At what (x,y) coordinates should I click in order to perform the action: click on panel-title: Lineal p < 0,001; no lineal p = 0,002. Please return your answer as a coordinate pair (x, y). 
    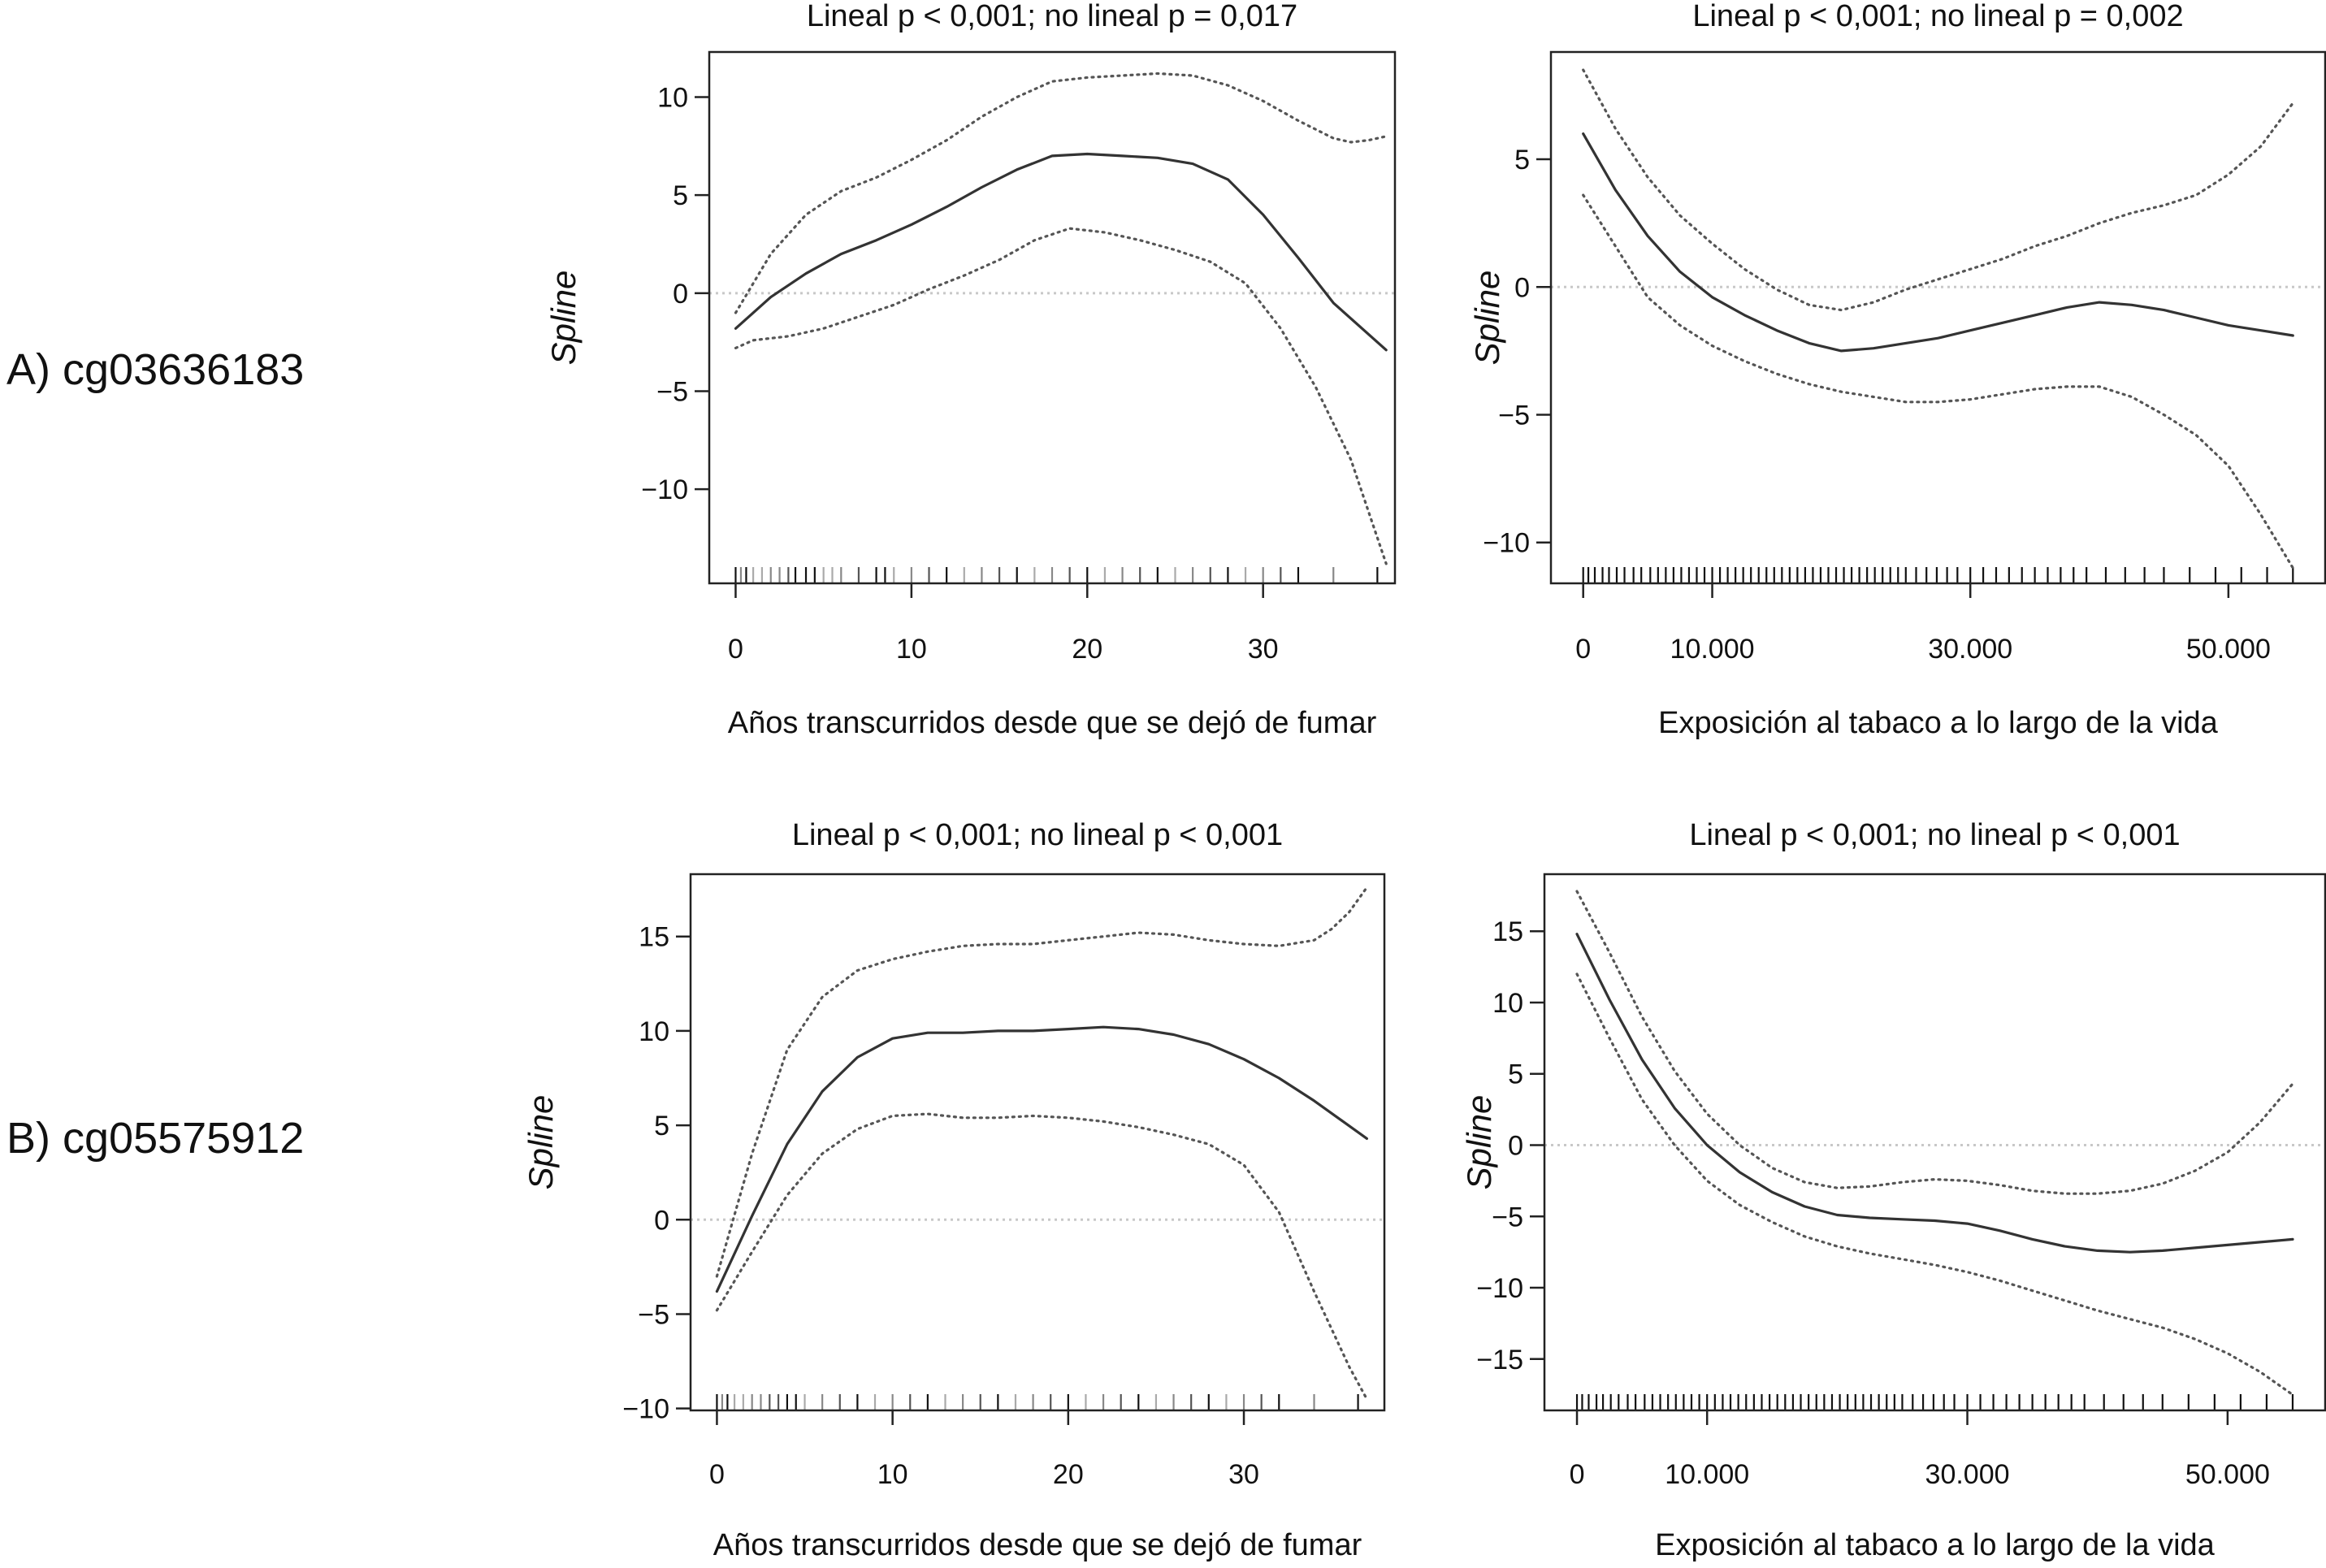
    Looking at the image, I should click on (1937, 16).